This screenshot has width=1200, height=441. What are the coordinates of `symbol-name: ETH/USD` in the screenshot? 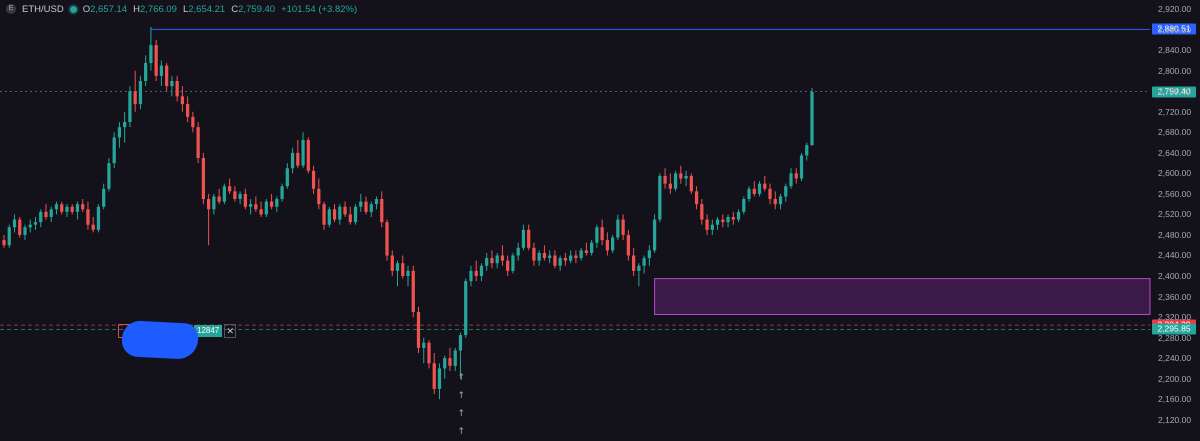 It's located at (43, 9).